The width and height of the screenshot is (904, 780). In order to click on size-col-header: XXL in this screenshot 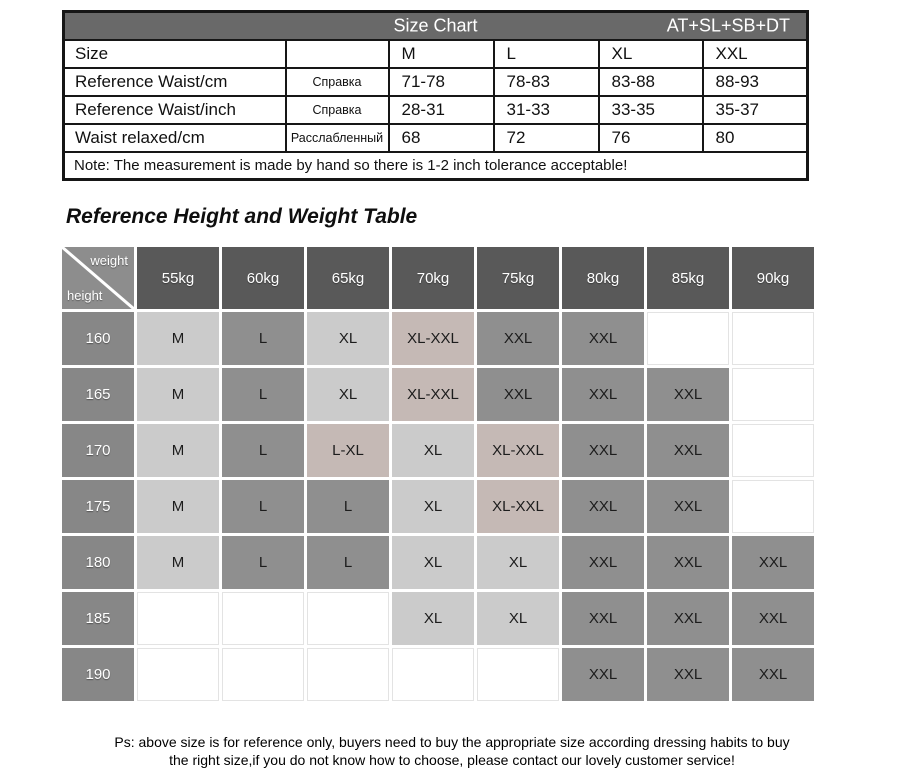, I will do `click(755, 54)`.